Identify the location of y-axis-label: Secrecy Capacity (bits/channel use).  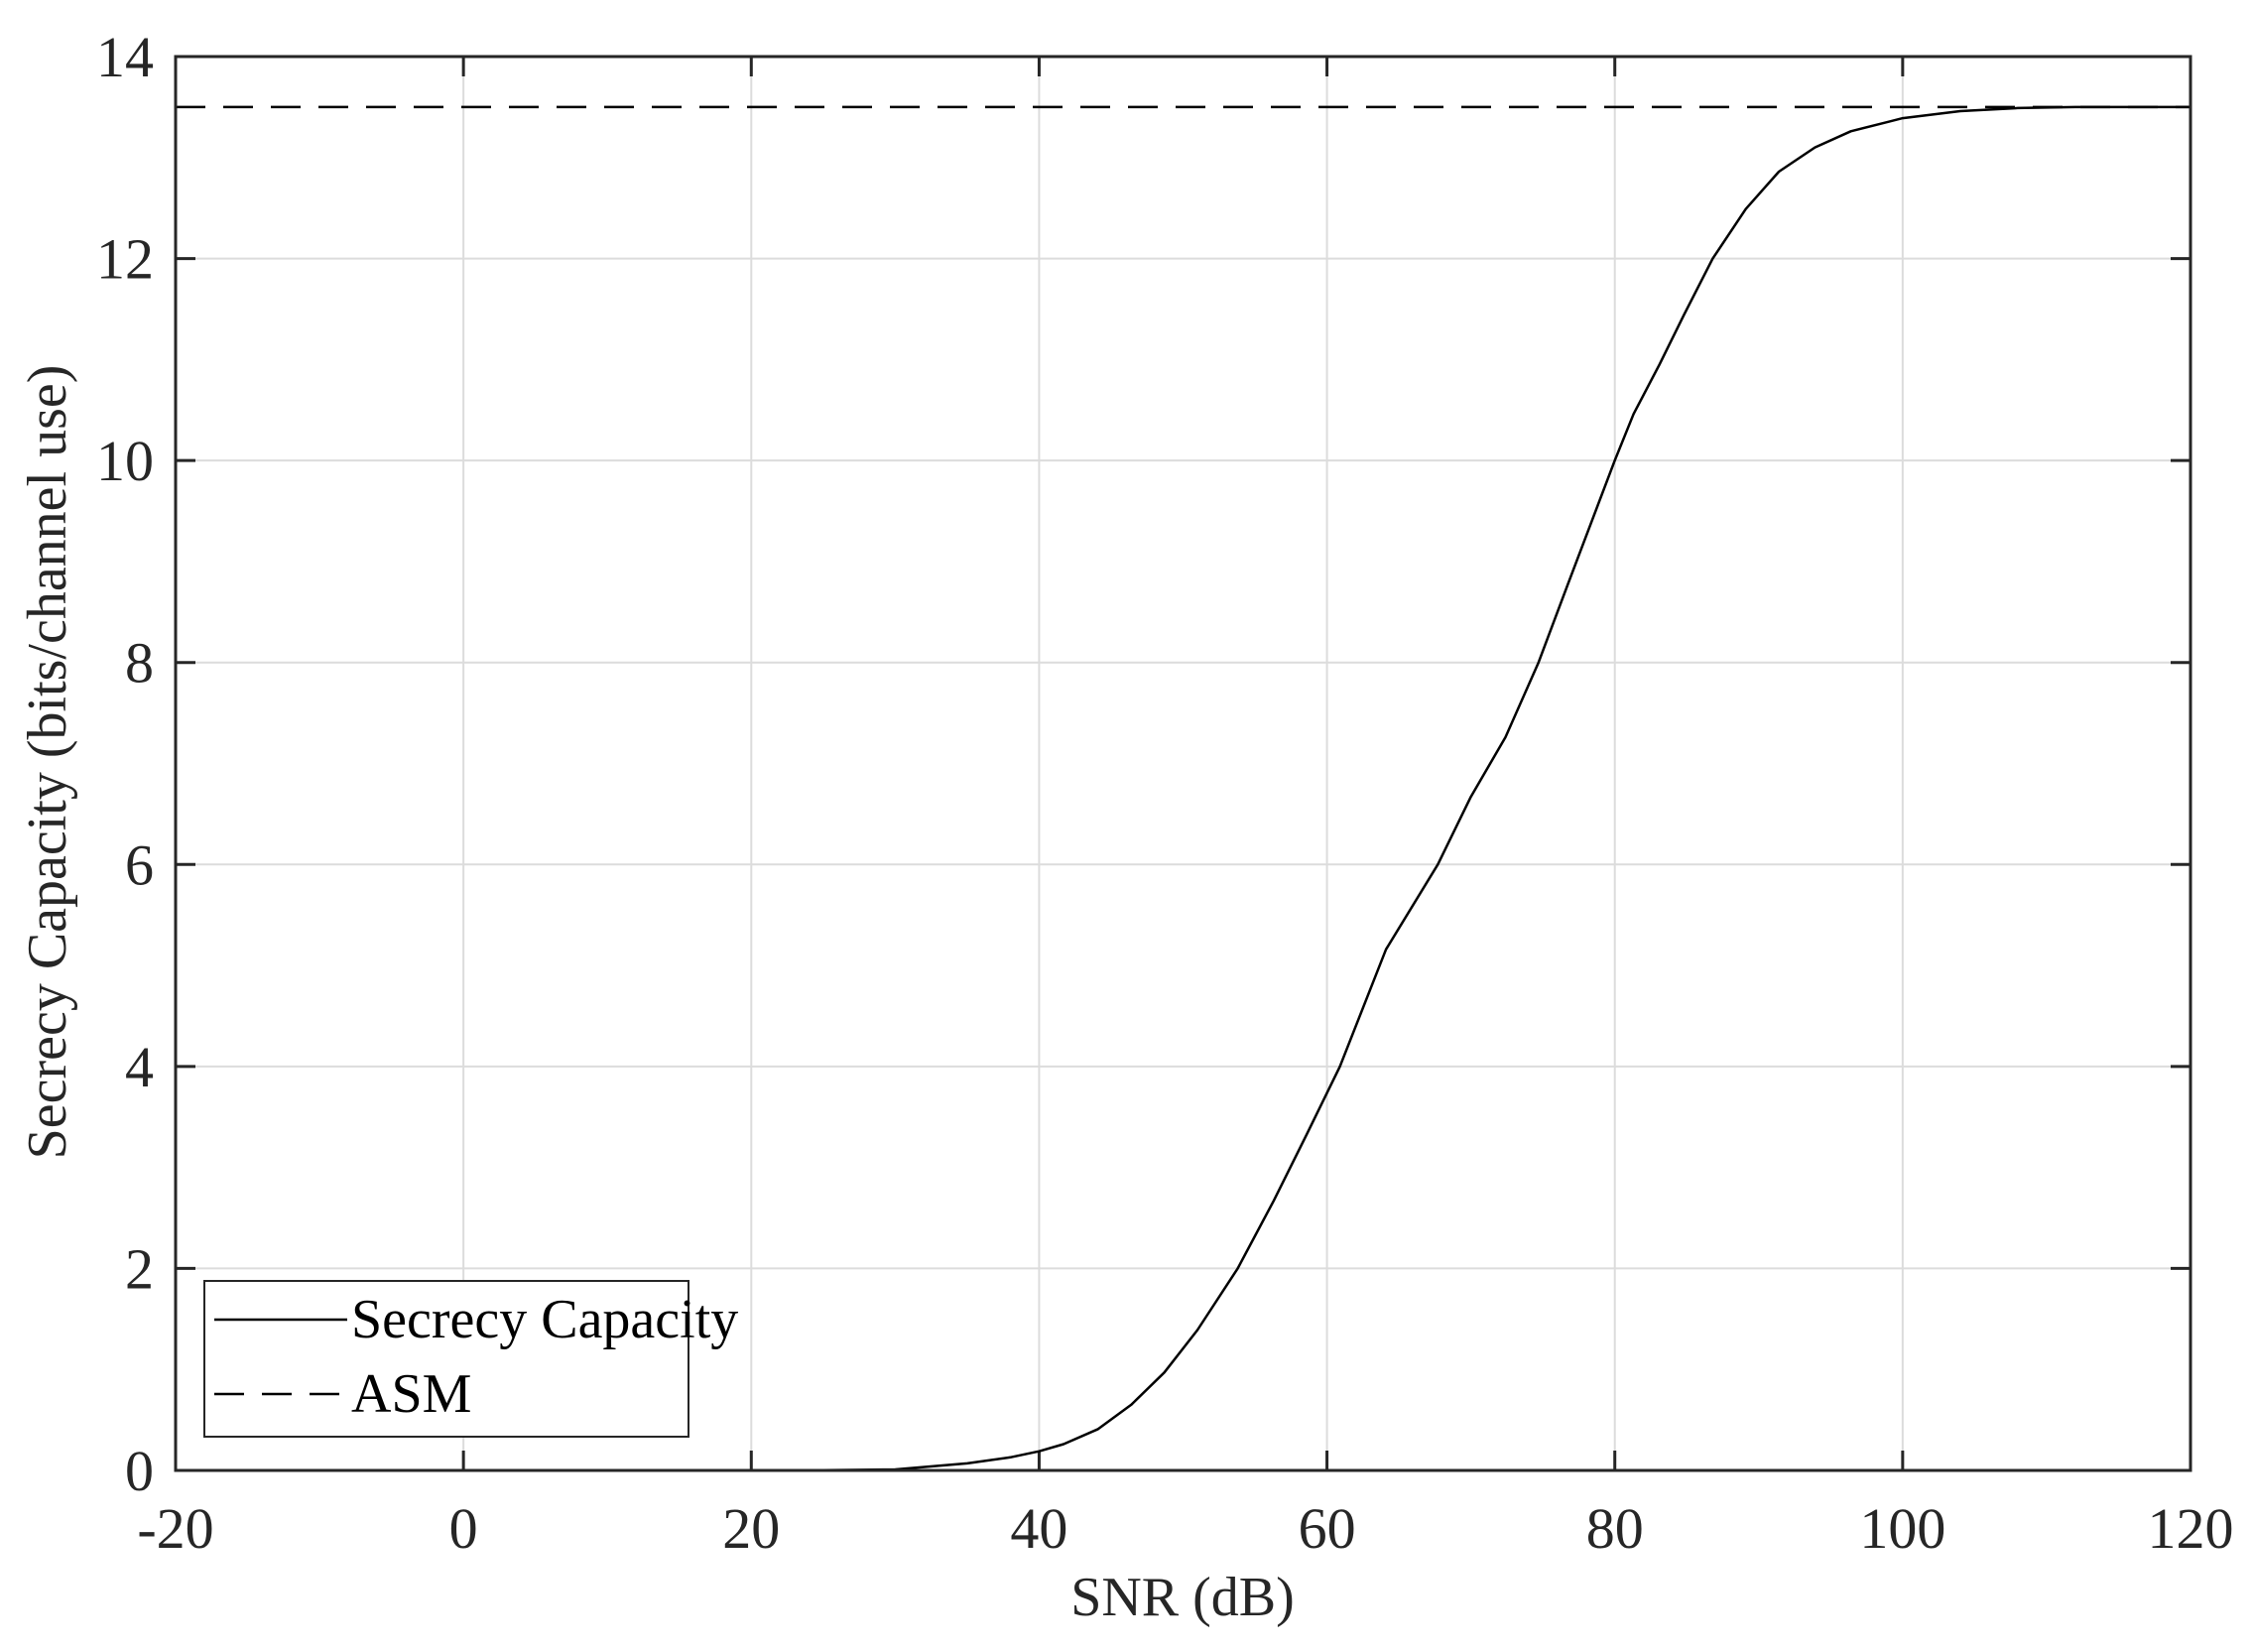
(47, 762).